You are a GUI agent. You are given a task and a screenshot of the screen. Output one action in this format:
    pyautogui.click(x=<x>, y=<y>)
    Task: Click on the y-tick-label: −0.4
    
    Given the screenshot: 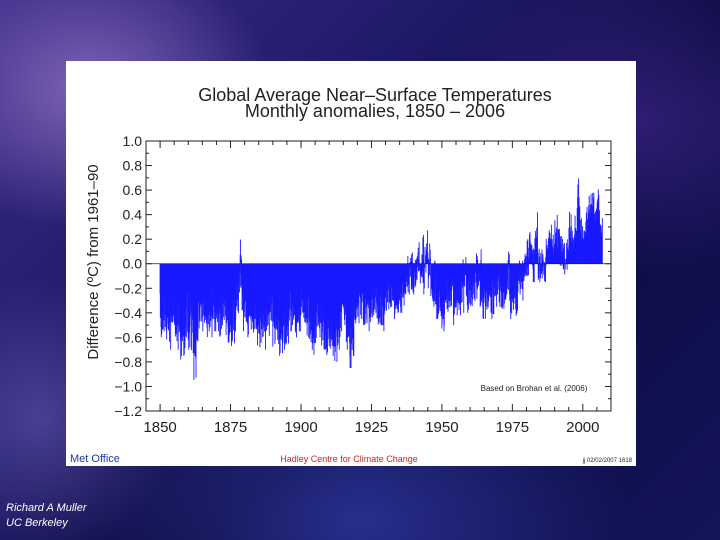 What is the action you would take?
    pyautogui.click(x=128, y=313)
    